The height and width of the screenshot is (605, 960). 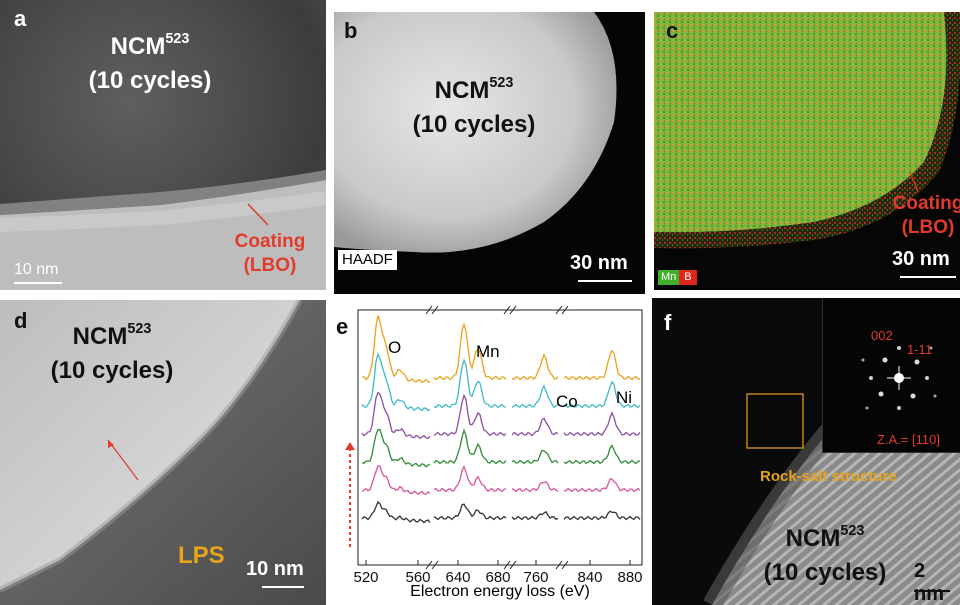 I want to click on panel-f-label: f, so click(x=668, y=322).